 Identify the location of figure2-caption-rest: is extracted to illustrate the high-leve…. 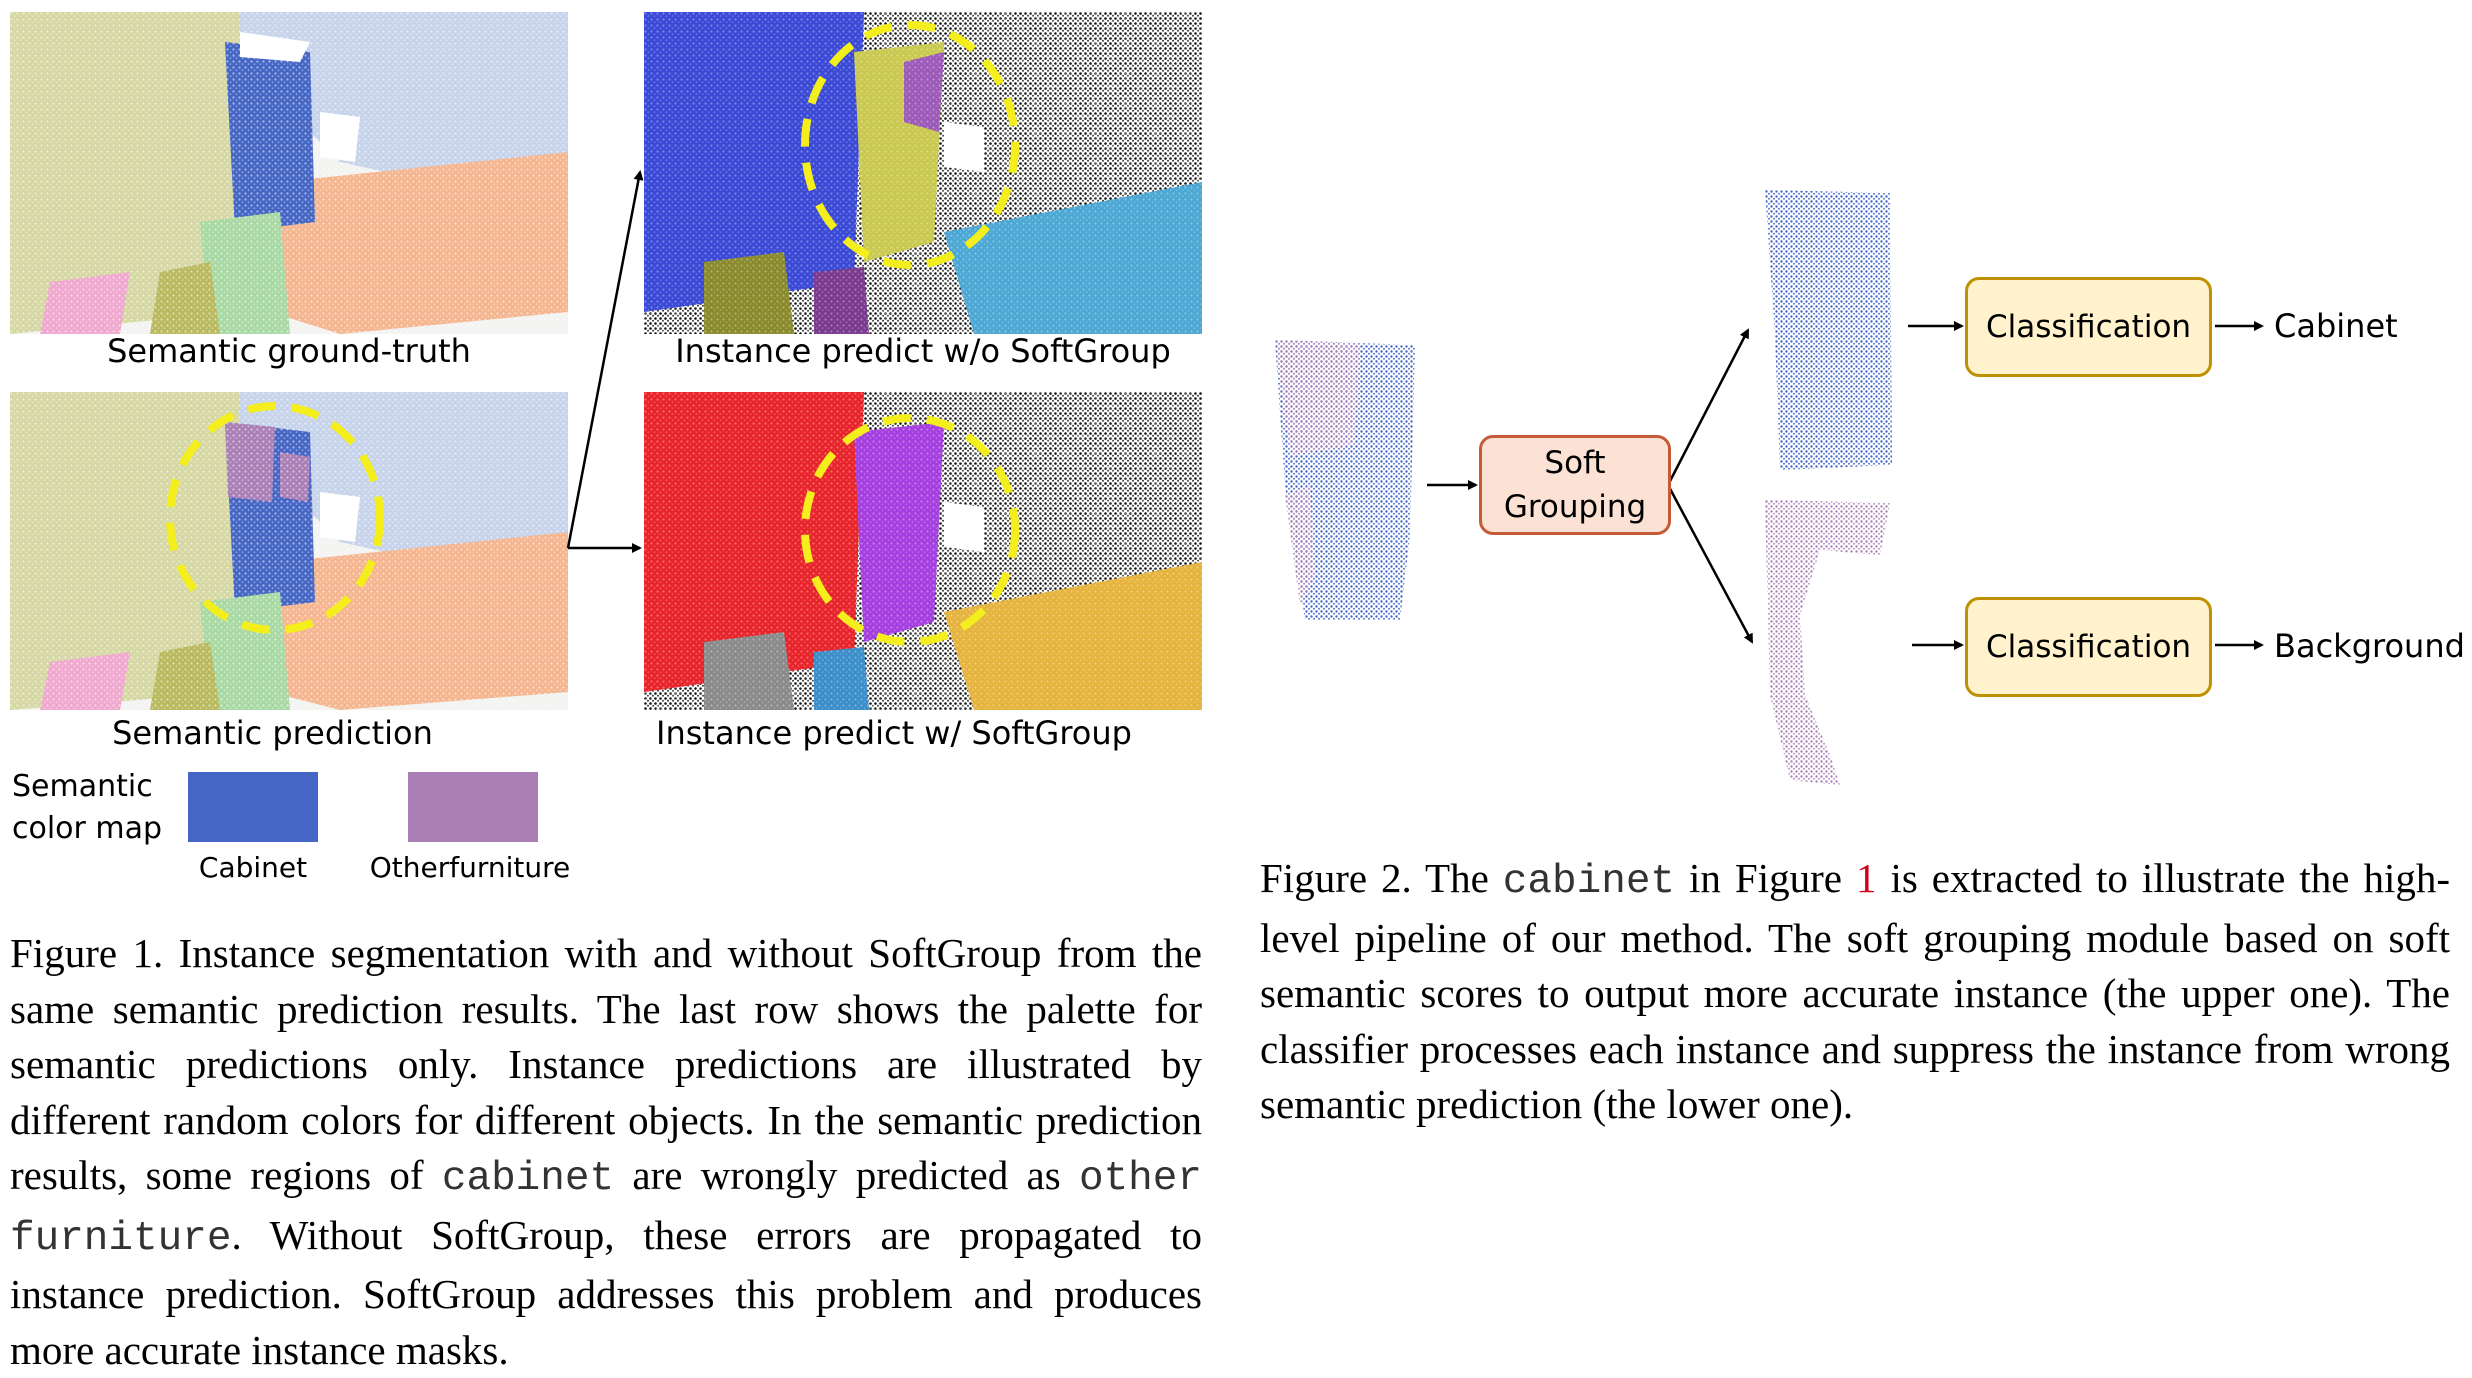
(1855, 991).